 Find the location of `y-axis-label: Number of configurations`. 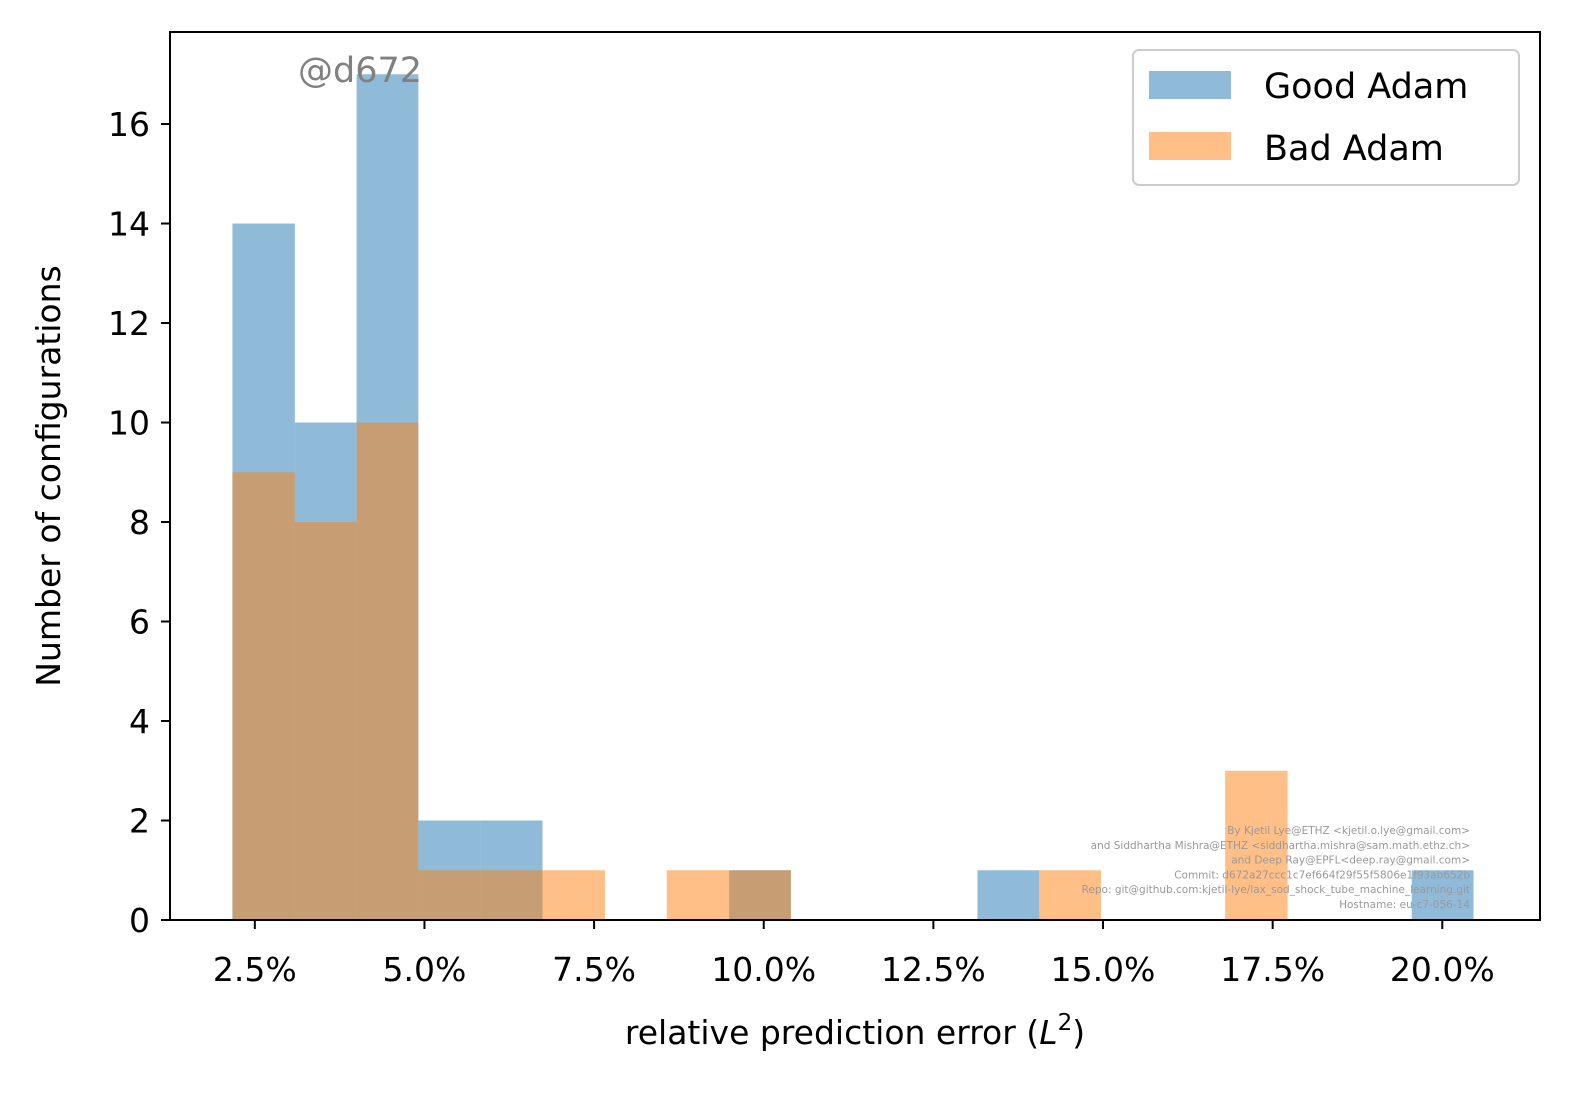

y-axis-label: Number of configurations is located at coordinates (48, 475).